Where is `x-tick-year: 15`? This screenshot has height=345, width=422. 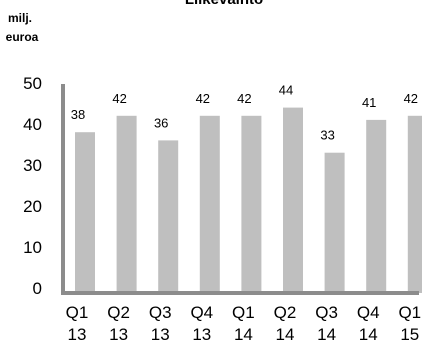
x-tick-year: 15 is located at coordinates (409, 334).